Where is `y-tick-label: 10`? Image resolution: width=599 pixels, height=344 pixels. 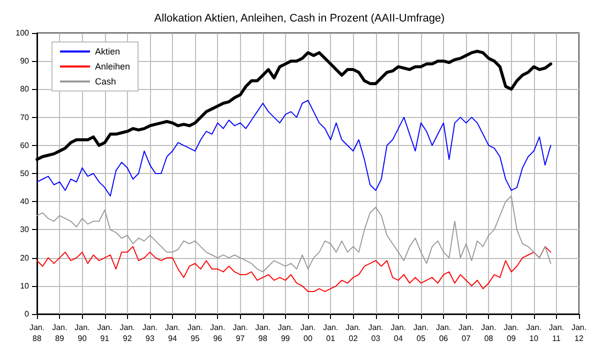
y-tick-label: 10 is located at coordinates (25, 285).